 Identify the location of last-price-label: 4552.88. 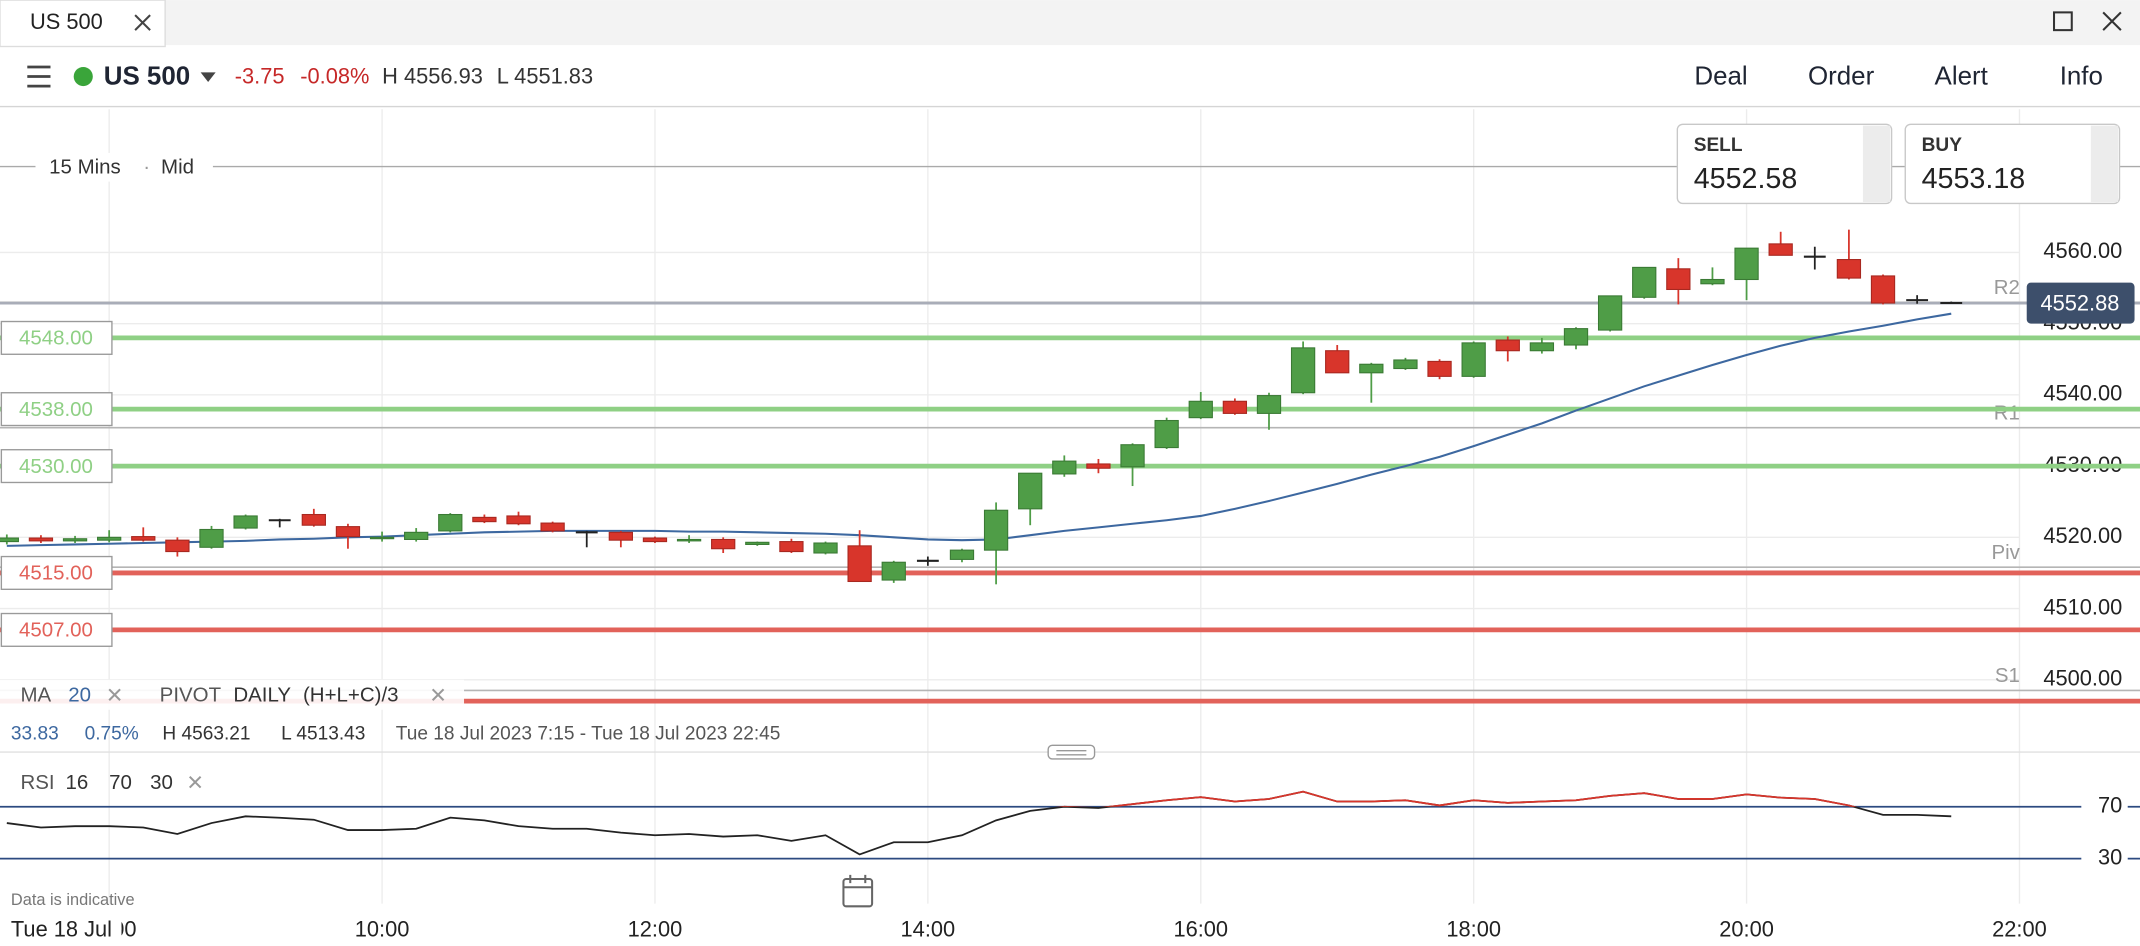
(2079, 302).